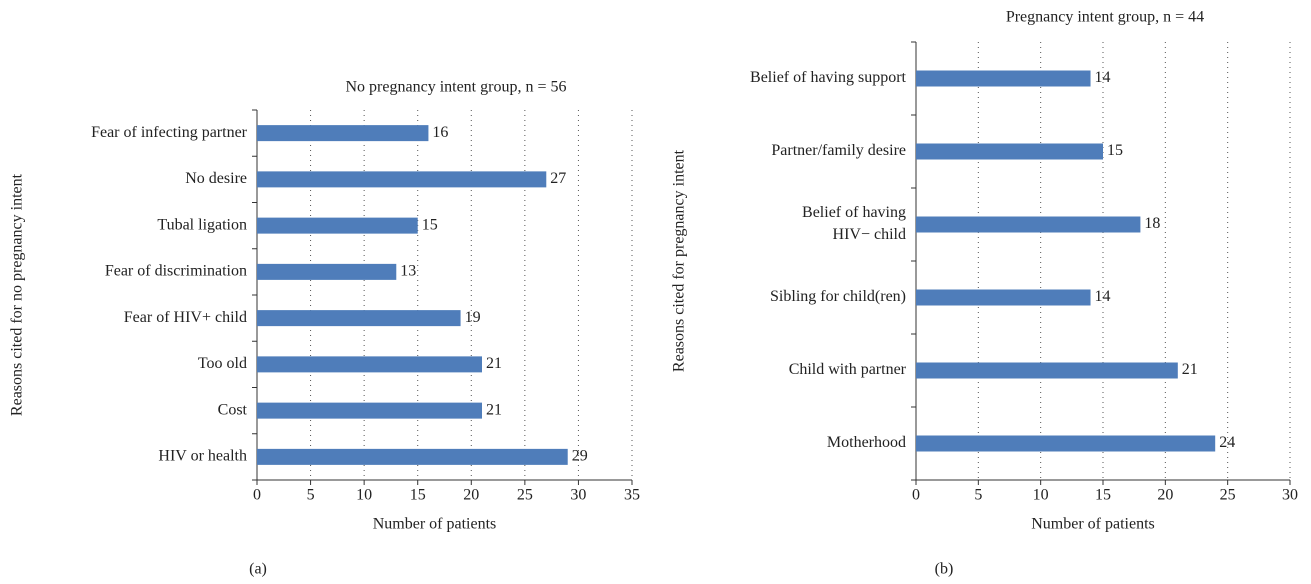  What do you see at coordinates (866, 442) in the screenshot?
I see `y-tick-label: Motherhood` at bounding box center [866, 442].